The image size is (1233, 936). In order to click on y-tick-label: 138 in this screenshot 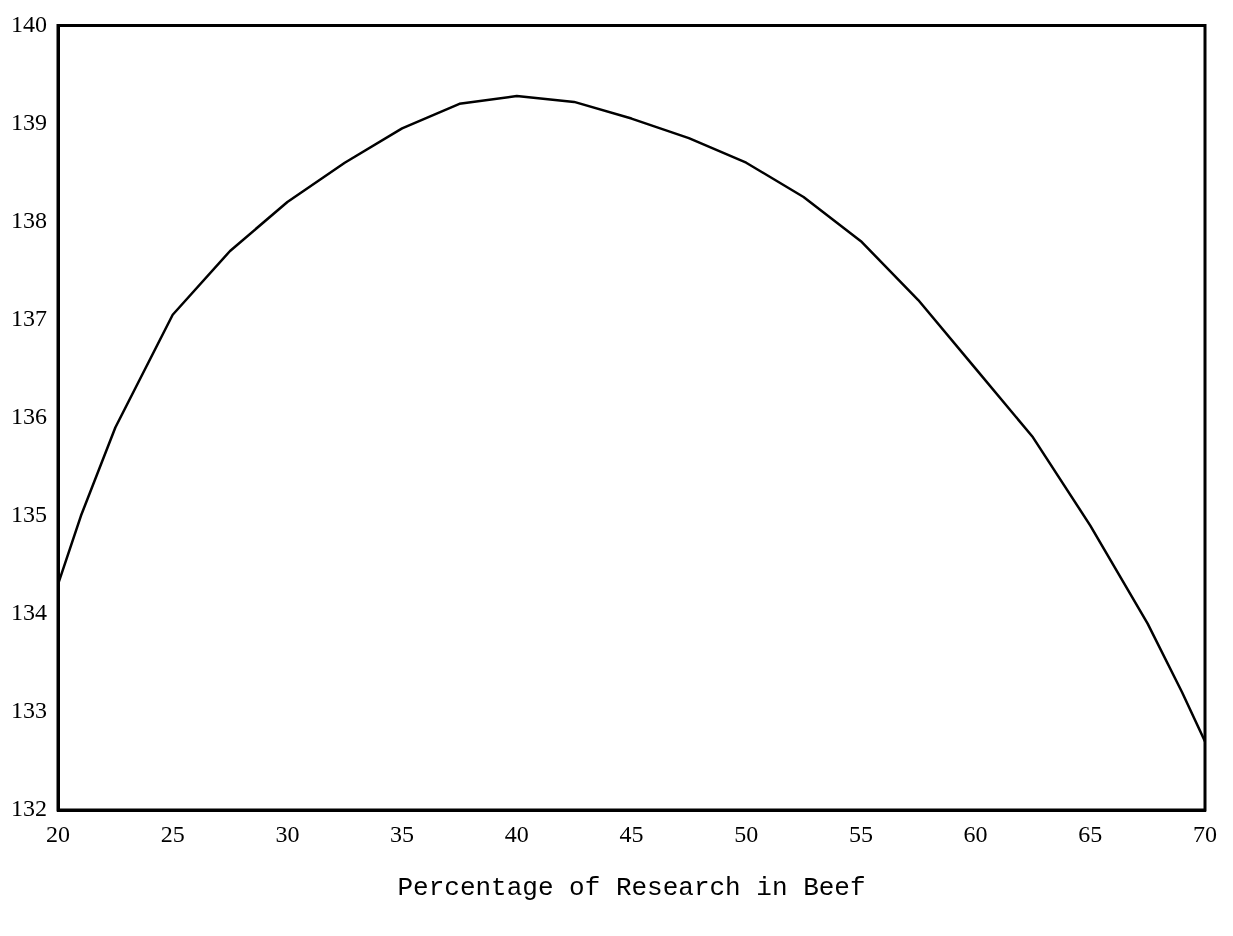, I will do `click(29, 219)`.